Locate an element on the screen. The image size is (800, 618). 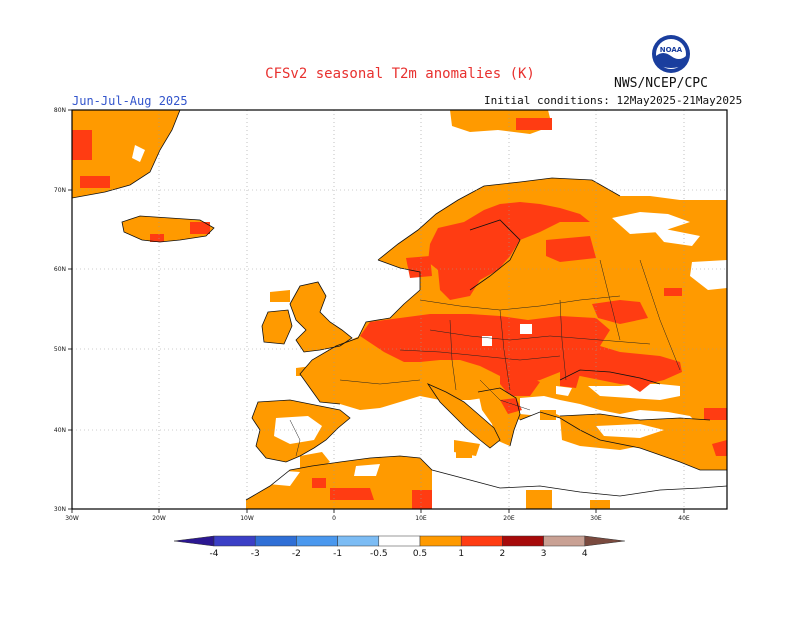
noaa-logo-icon: NOAA is located at coordinates (671, 54).